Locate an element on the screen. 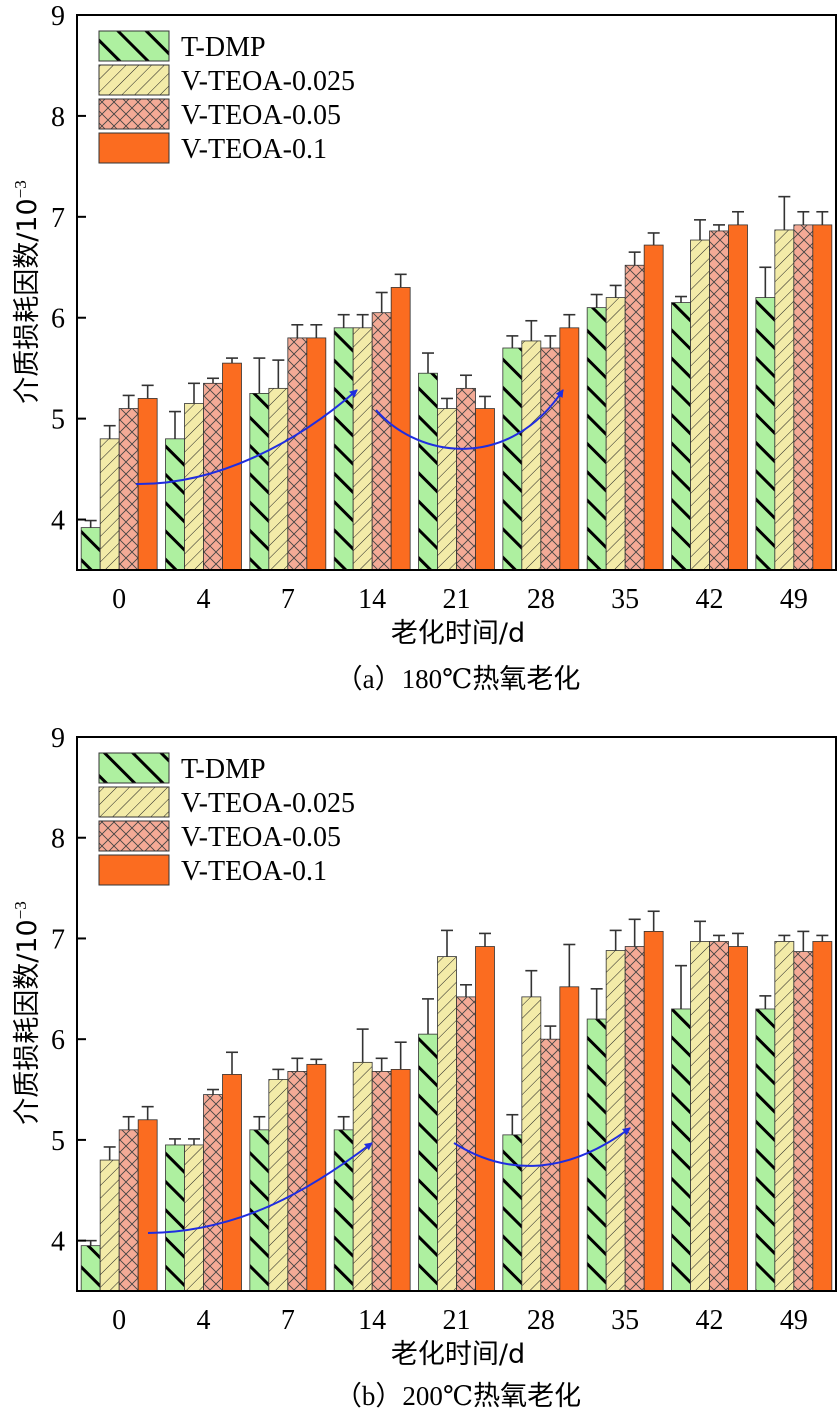  chart-b-y-tick-label: 6 is located at coordinates (58, 1040).